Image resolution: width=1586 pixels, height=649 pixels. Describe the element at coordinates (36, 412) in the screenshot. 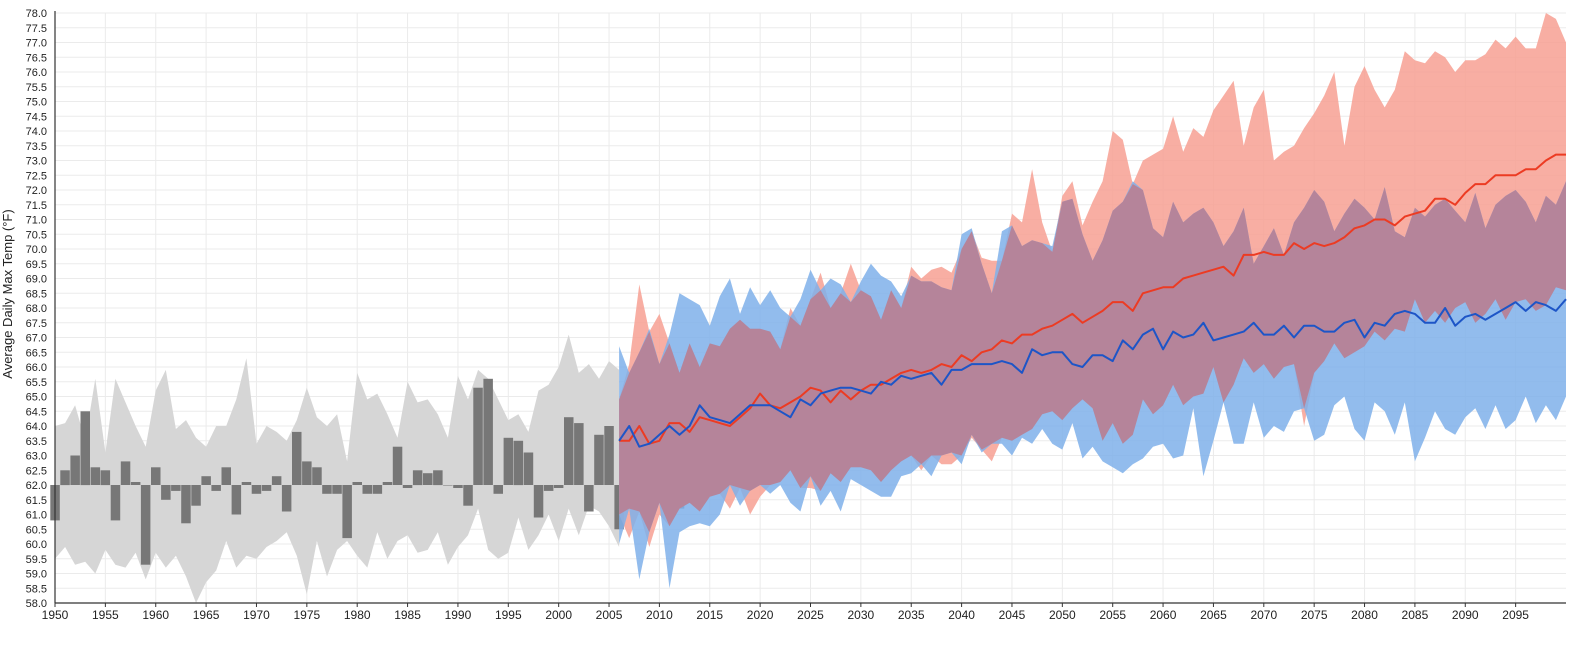

I see `y-tick-label: 64.5` at that location.